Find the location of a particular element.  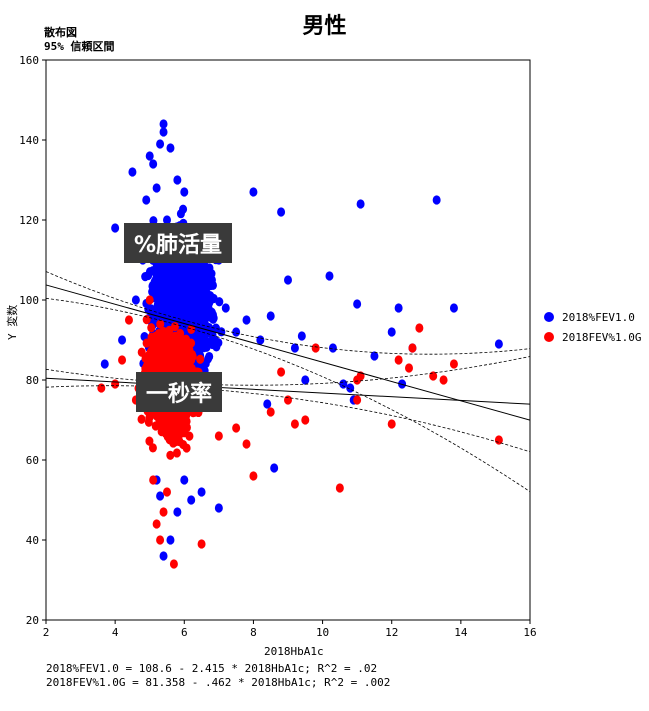

annotation-vital-capacity: %肺活量 is located at coordinates (178, 243).